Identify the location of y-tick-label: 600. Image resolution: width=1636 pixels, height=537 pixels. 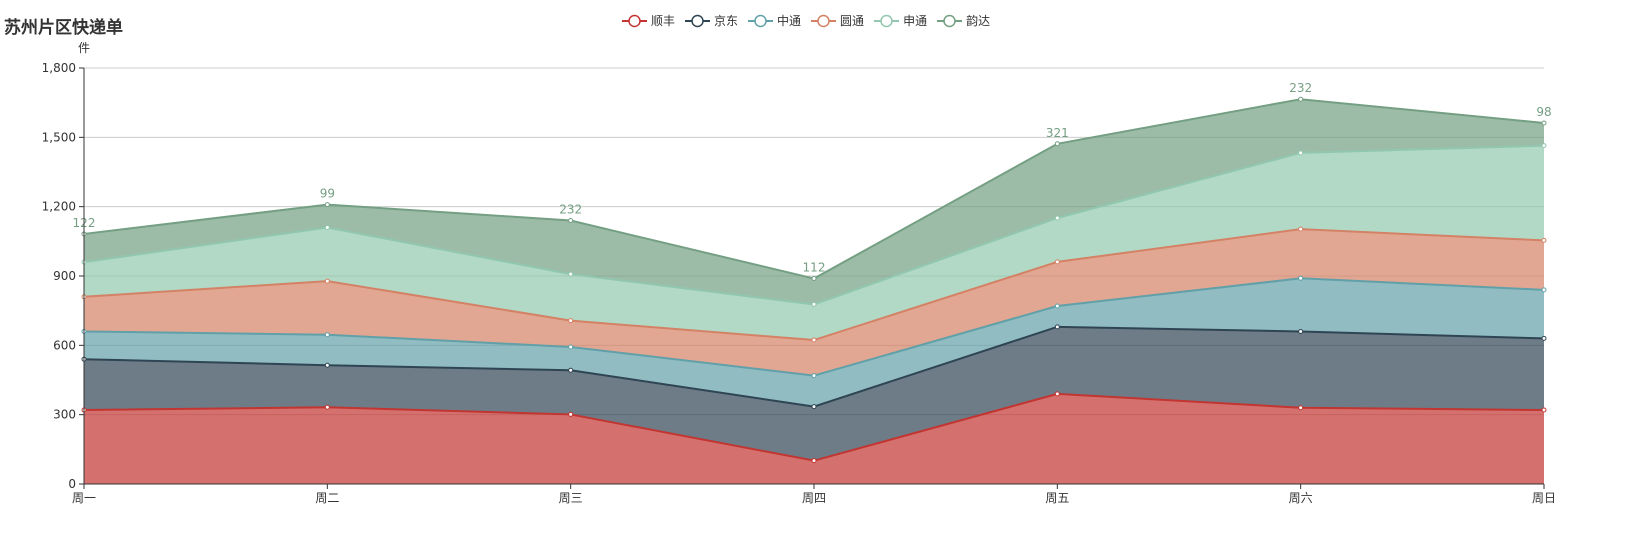
(64, 345).